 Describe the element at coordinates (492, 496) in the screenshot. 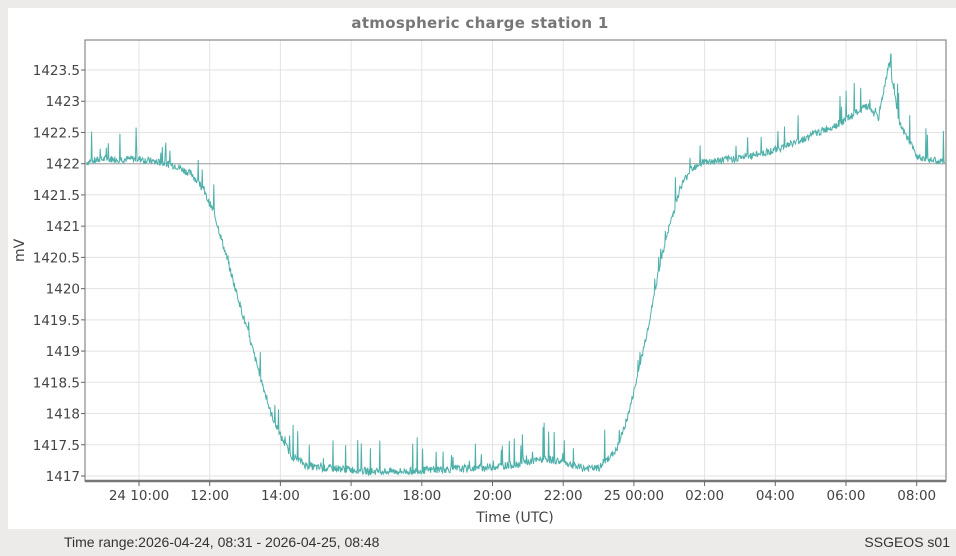

I see `x-tick-label: 20:00` at that location.